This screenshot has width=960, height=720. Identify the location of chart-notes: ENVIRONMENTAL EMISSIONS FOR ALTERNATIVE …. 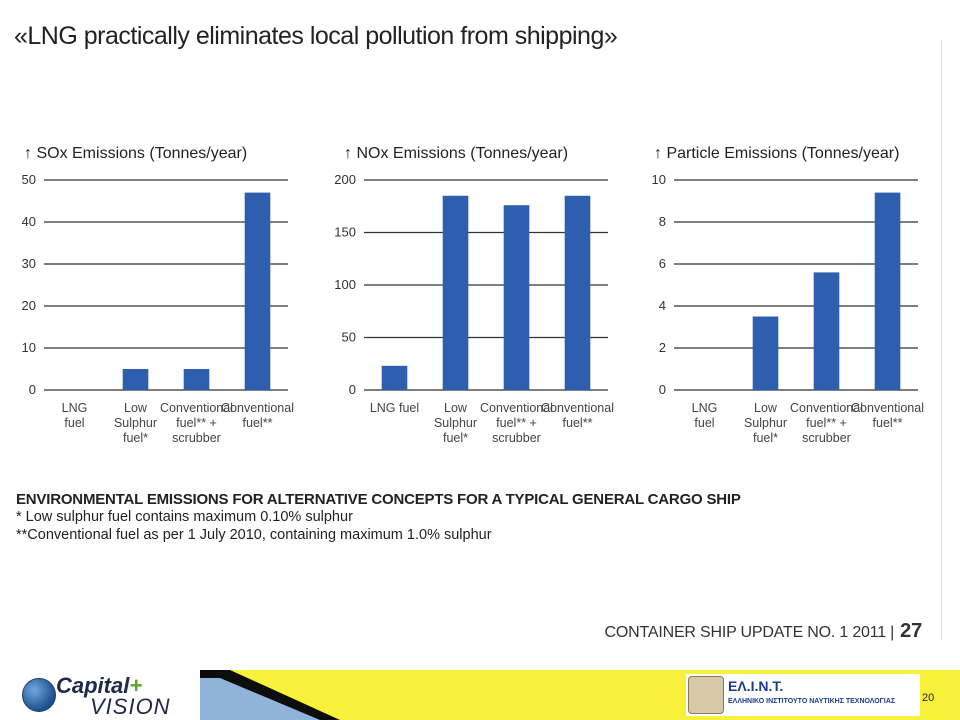
(378, 517).